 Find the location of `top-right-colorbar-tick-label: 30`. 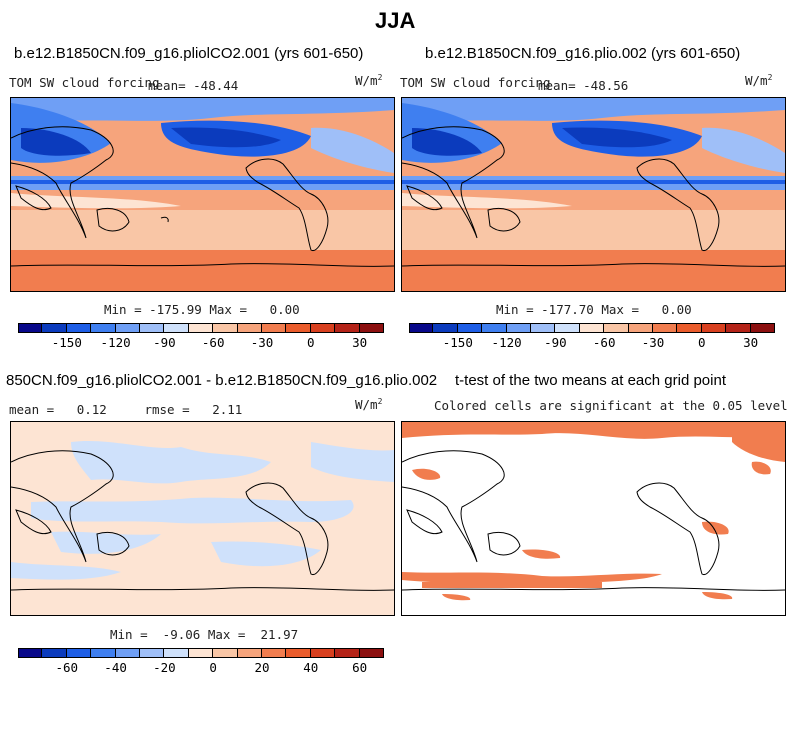

top-right-colorbar-tick-label: 30 is located at coordinates (751, 342).